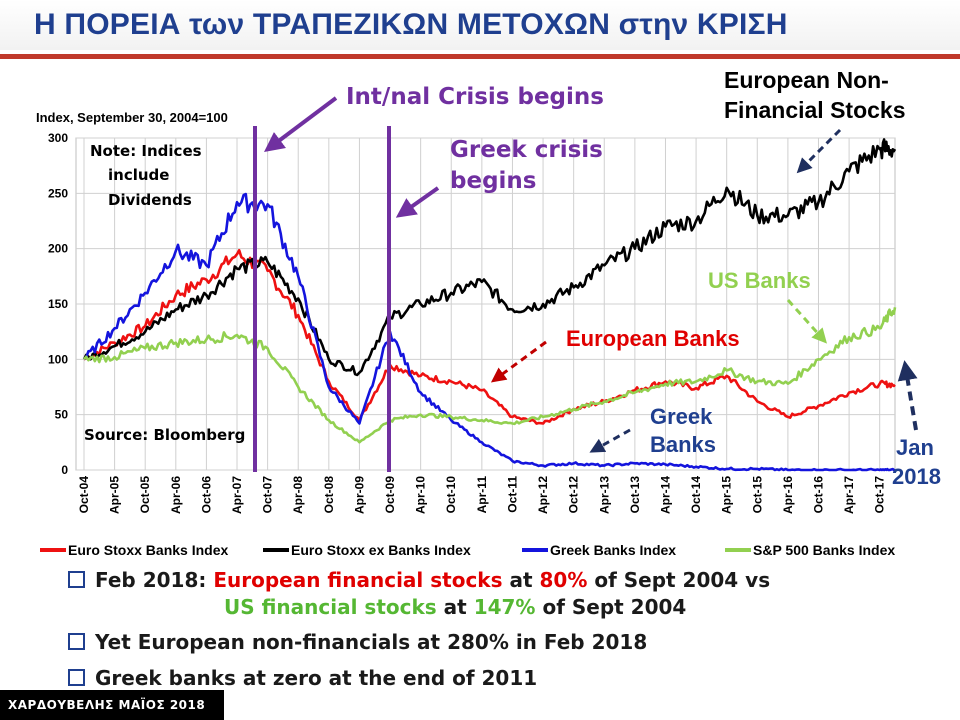 Image resolution: width=960 pixels, height=720 pixels. I want to click on eu-nonfin-label-1: European Non-, so click(806, 80).